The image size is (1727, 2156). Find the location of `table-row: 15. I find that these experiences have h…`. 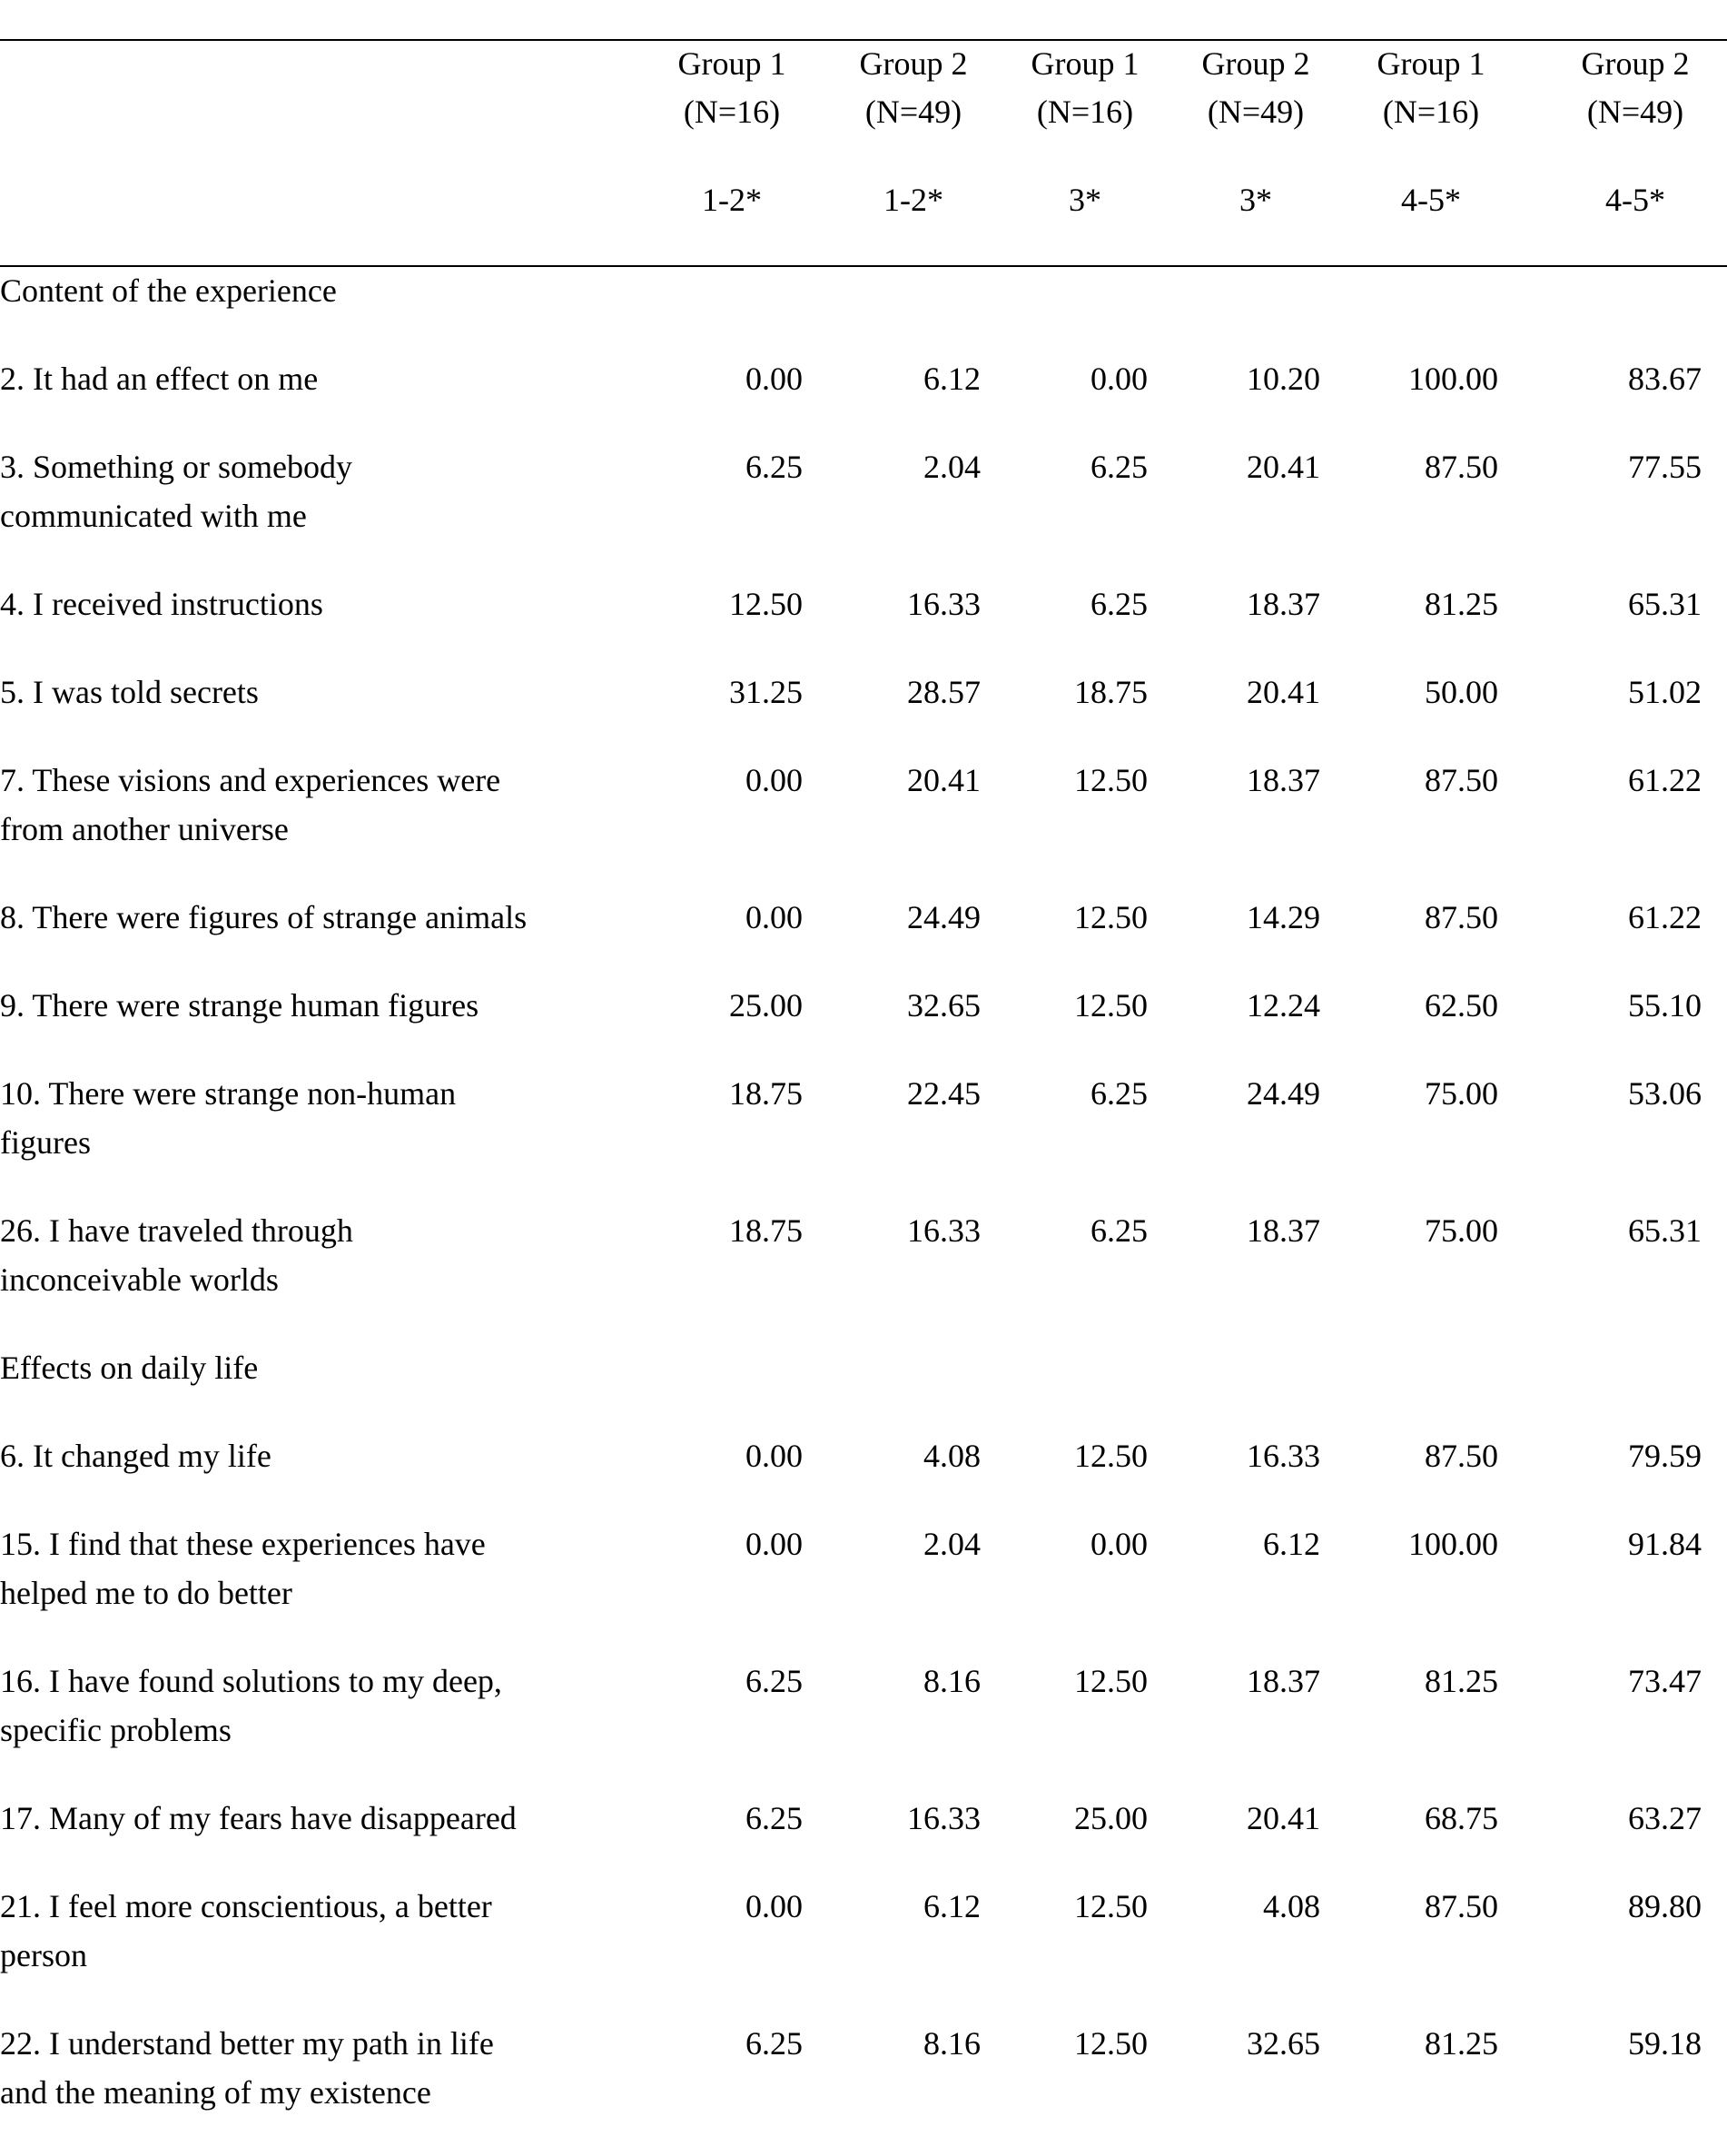

table-row: 15. I find that these experiences have h… is located at coordinates (863, 1588).